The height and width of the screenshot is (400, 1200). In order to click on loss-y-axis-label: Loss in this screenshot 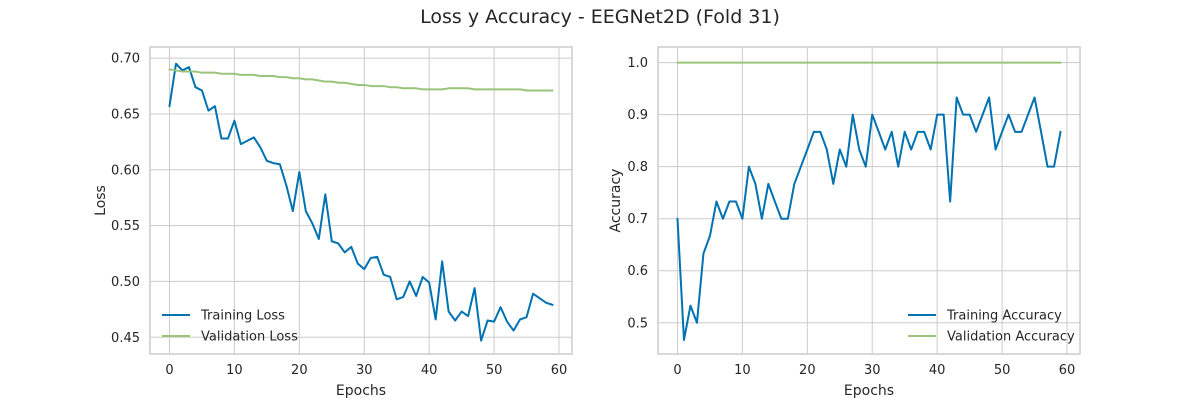, I will do `click(101, 200)`.